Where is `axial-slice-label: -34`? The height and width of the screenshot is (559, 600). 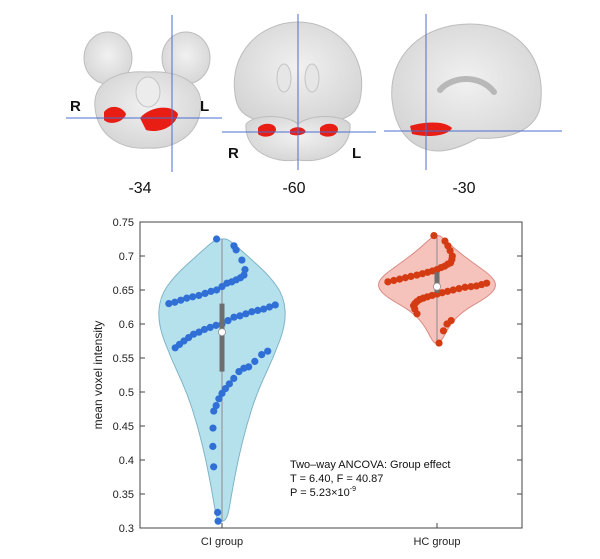 axial-slice-label: -34 is located at coordinates (139, 188).